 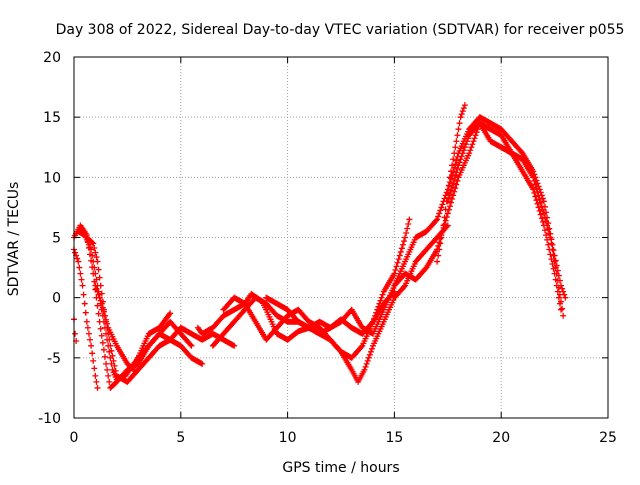 What do you see at coordinates (54, 359) in the screenshot?
I see `y-tick-label: -5` at bounding box center [54, 359].